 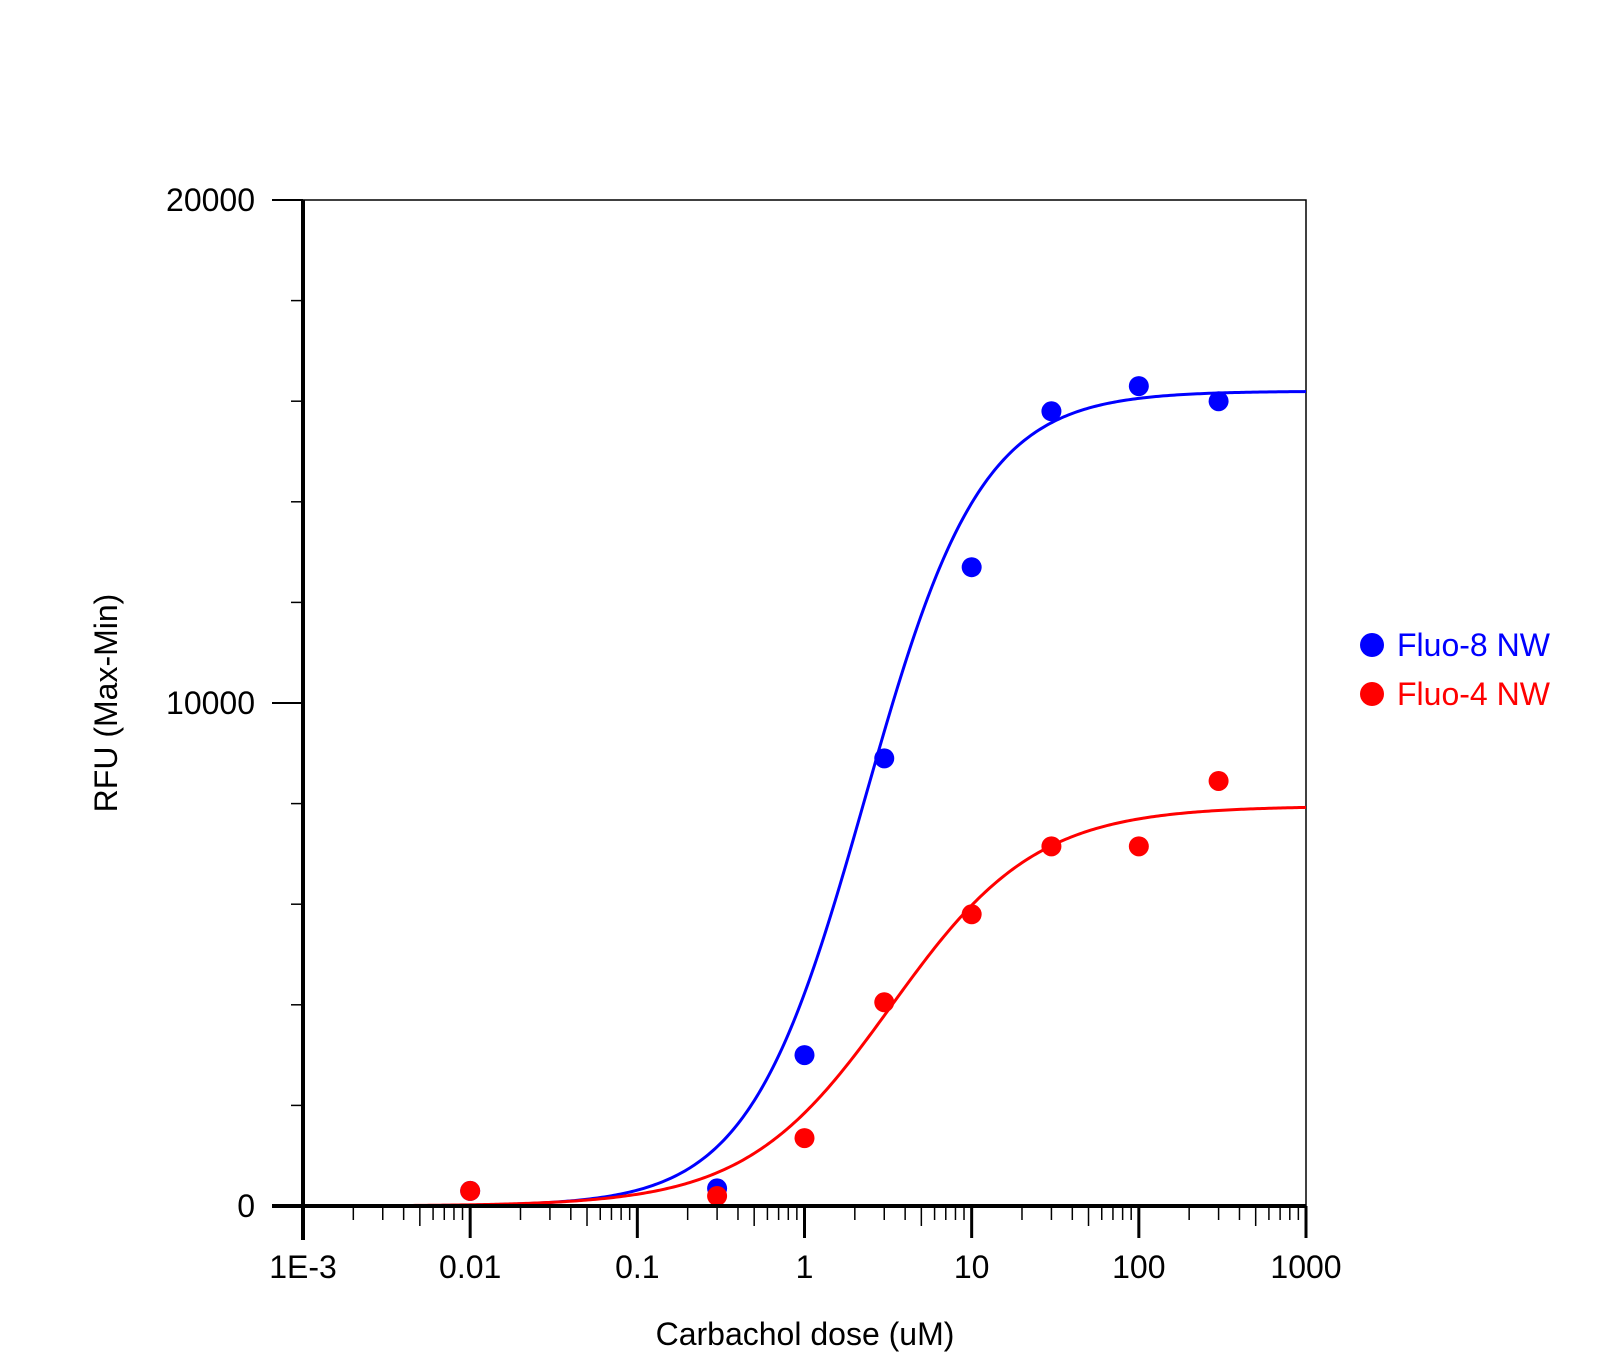 What do you see at coordinates (805, 1267) in the screenshot?
I see `x-tick-label: 1` at bounding box center [805, 1267].